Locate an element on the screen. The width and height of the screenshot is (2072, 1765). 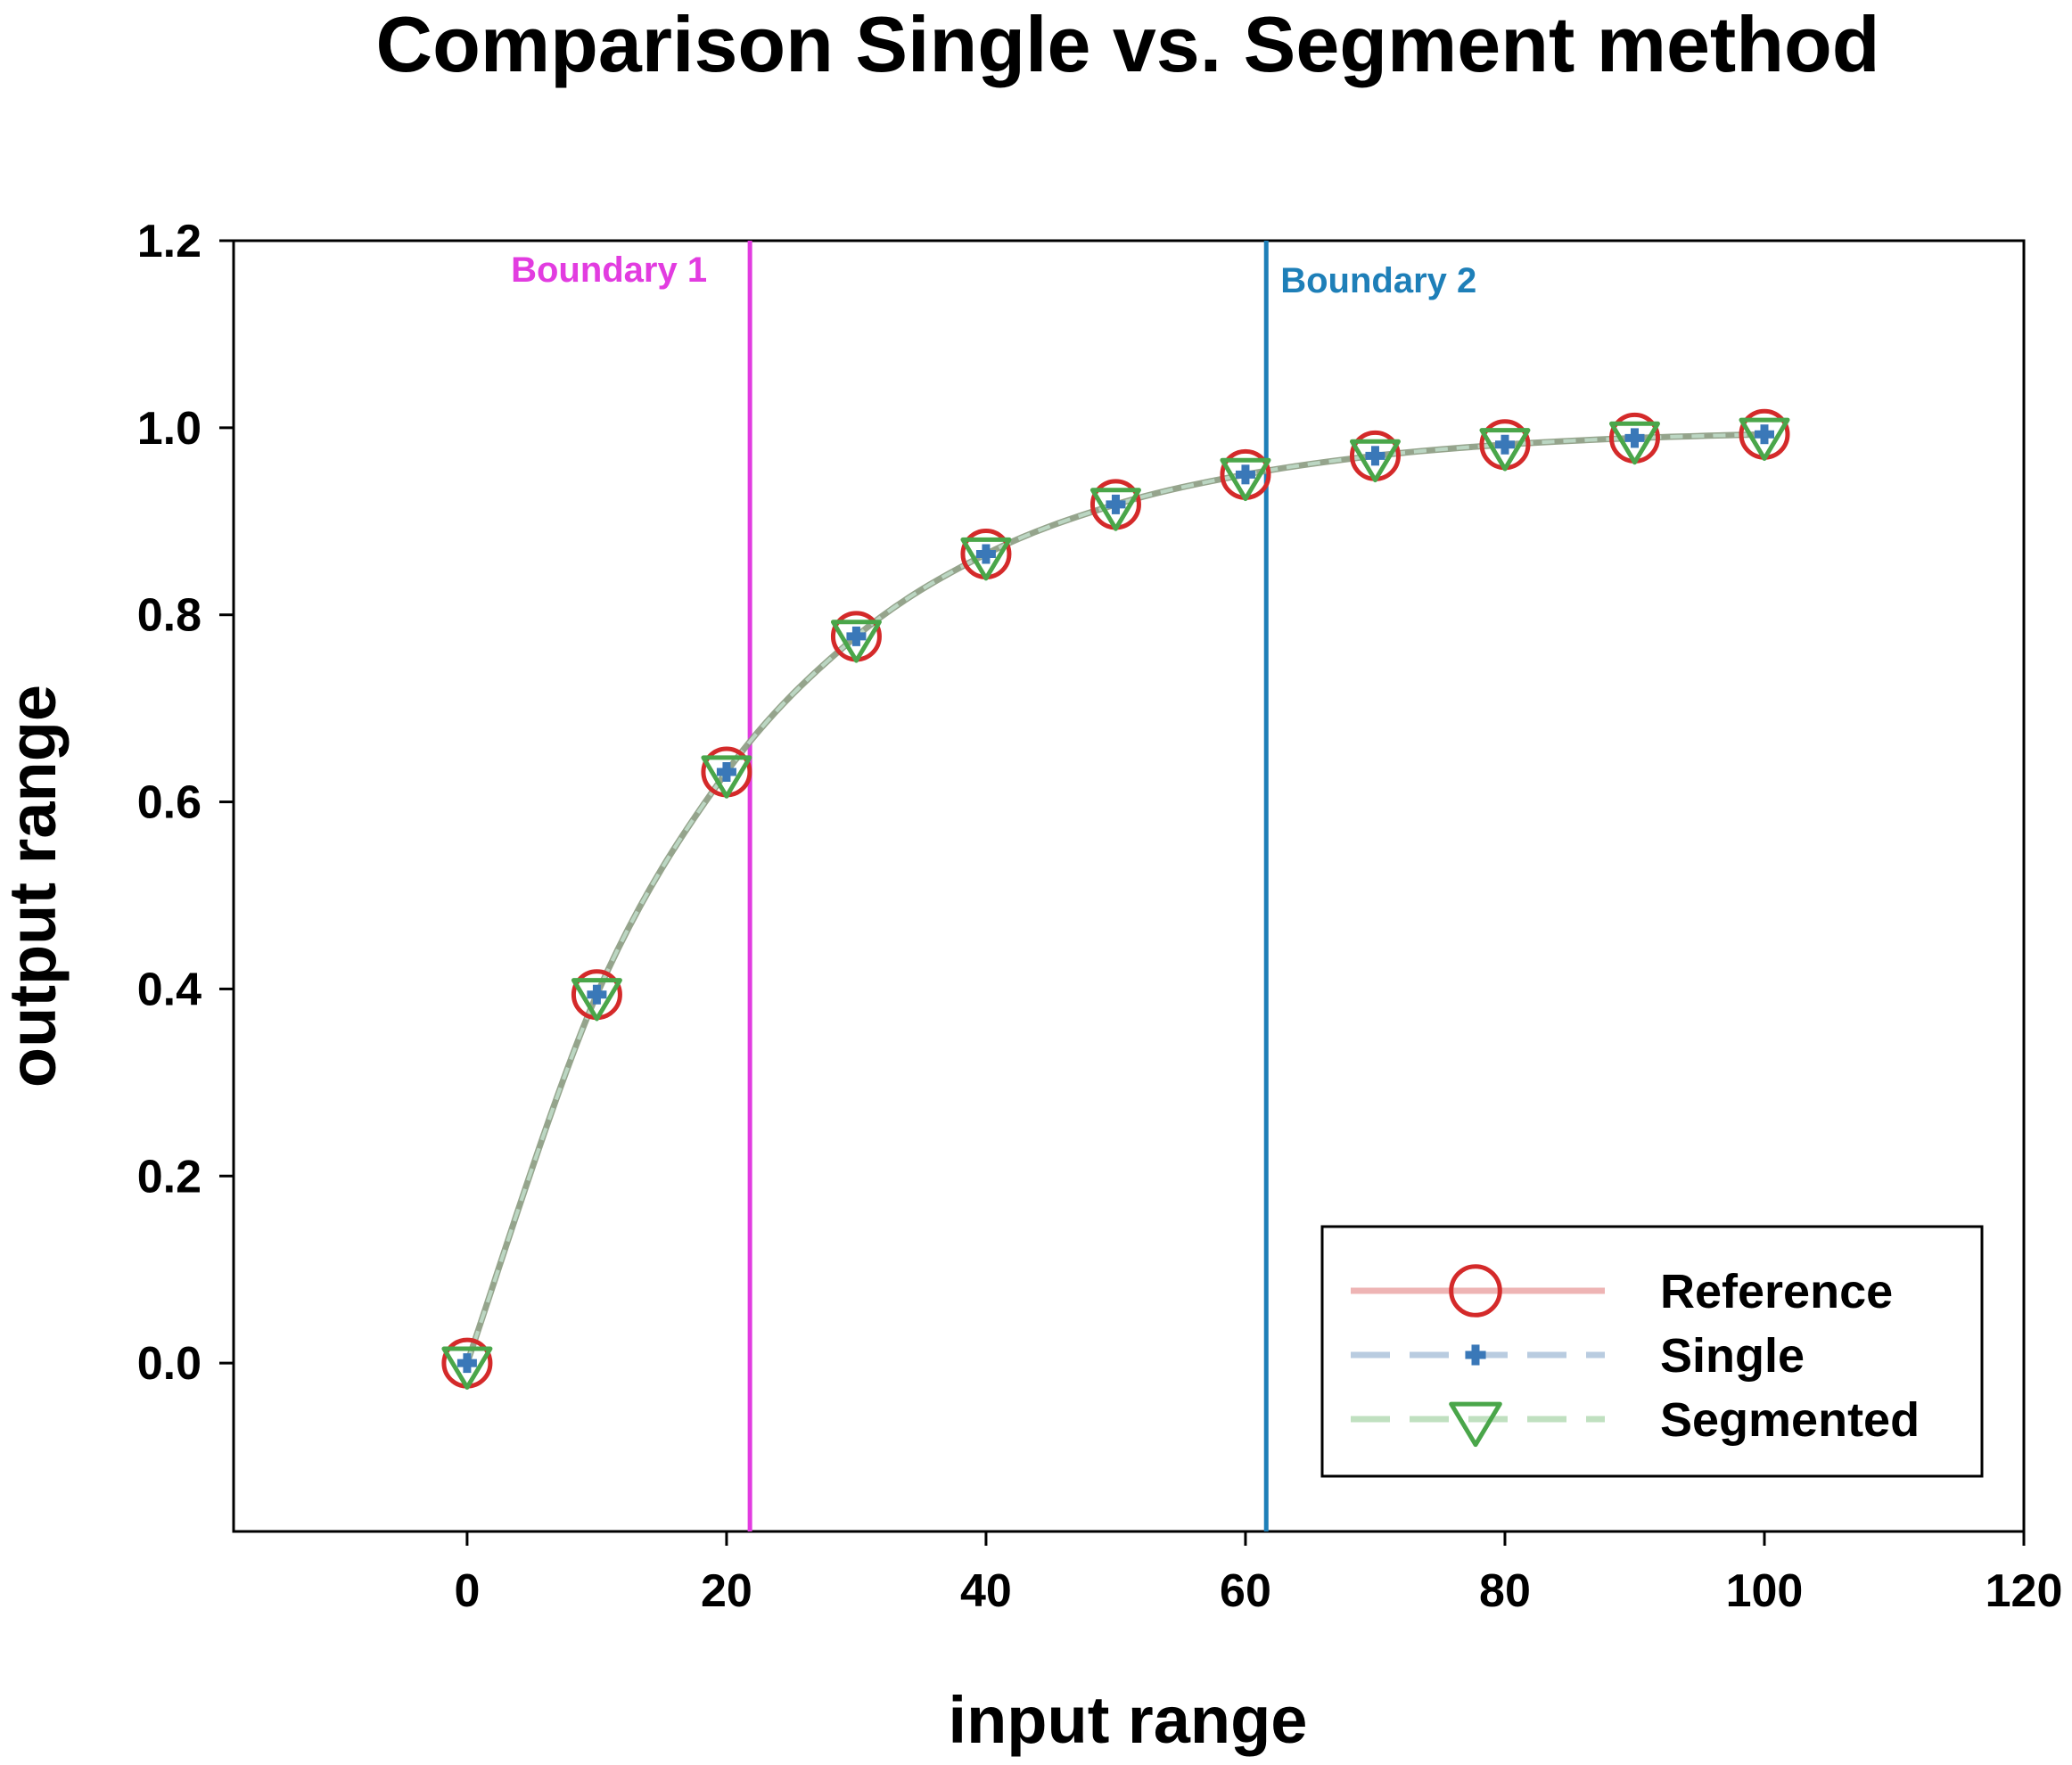
legend-marker-segmented is located at coordinates (1476, 1424).